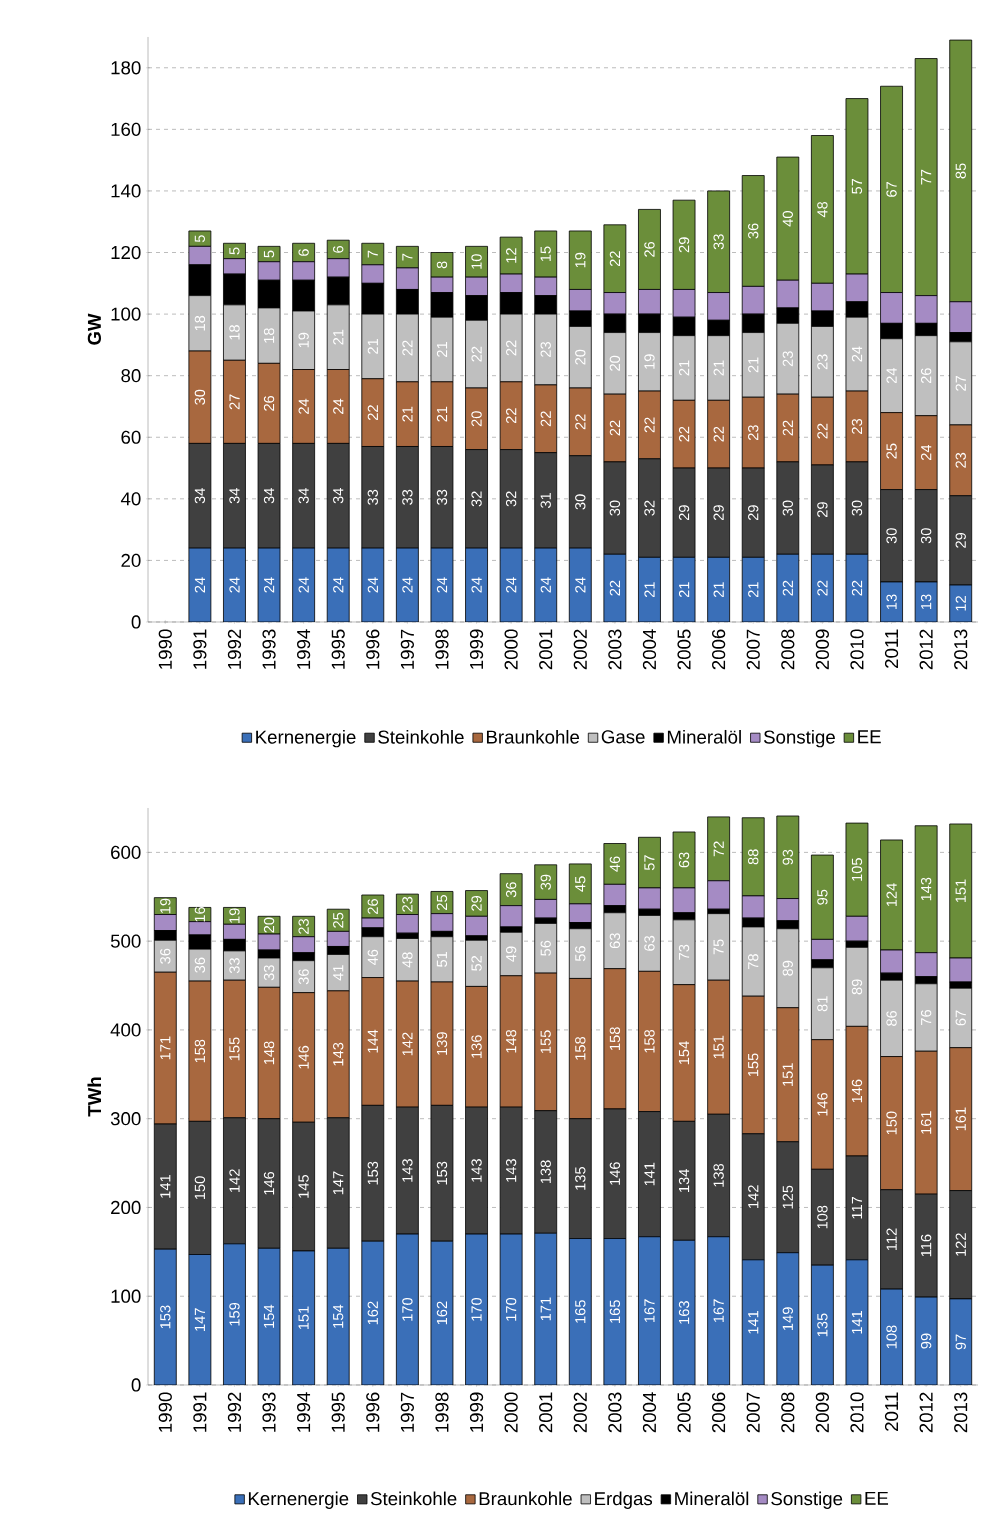 This screenshot has width=997, height=1530. What do you see at coordinates (511, 1412) in the screenshot?
I see `x-tick-label: 2000` at bounding box center [511, 1412].